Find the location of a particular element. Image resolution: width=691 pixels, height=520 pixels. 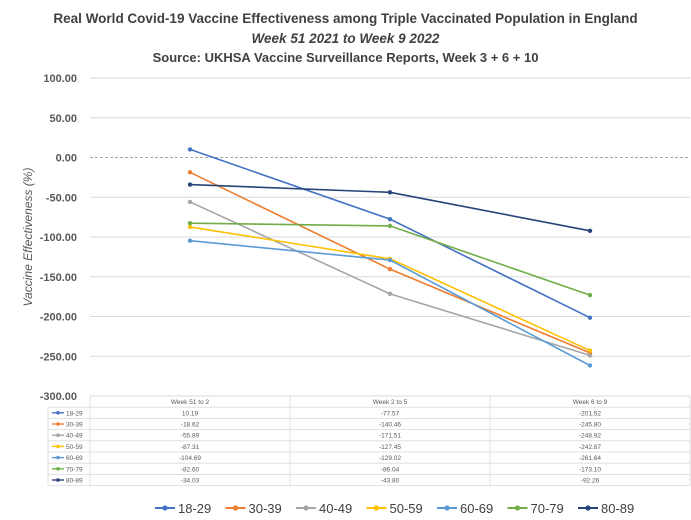

y-tick-label: 0.00 is located at coordinates (66, 159).